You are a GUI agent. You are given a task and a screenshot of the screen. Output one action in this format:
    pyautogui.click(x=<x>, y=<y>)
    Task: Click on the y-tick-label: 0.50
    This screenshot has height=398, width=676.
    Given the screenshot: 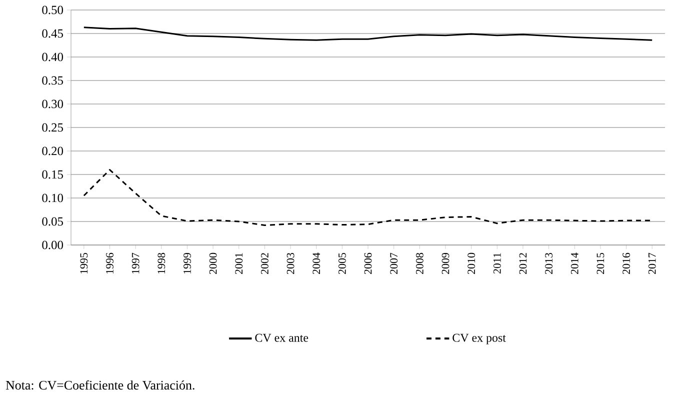 What is the action you would take?
    pyautogui.click(x=53, y=10)
    